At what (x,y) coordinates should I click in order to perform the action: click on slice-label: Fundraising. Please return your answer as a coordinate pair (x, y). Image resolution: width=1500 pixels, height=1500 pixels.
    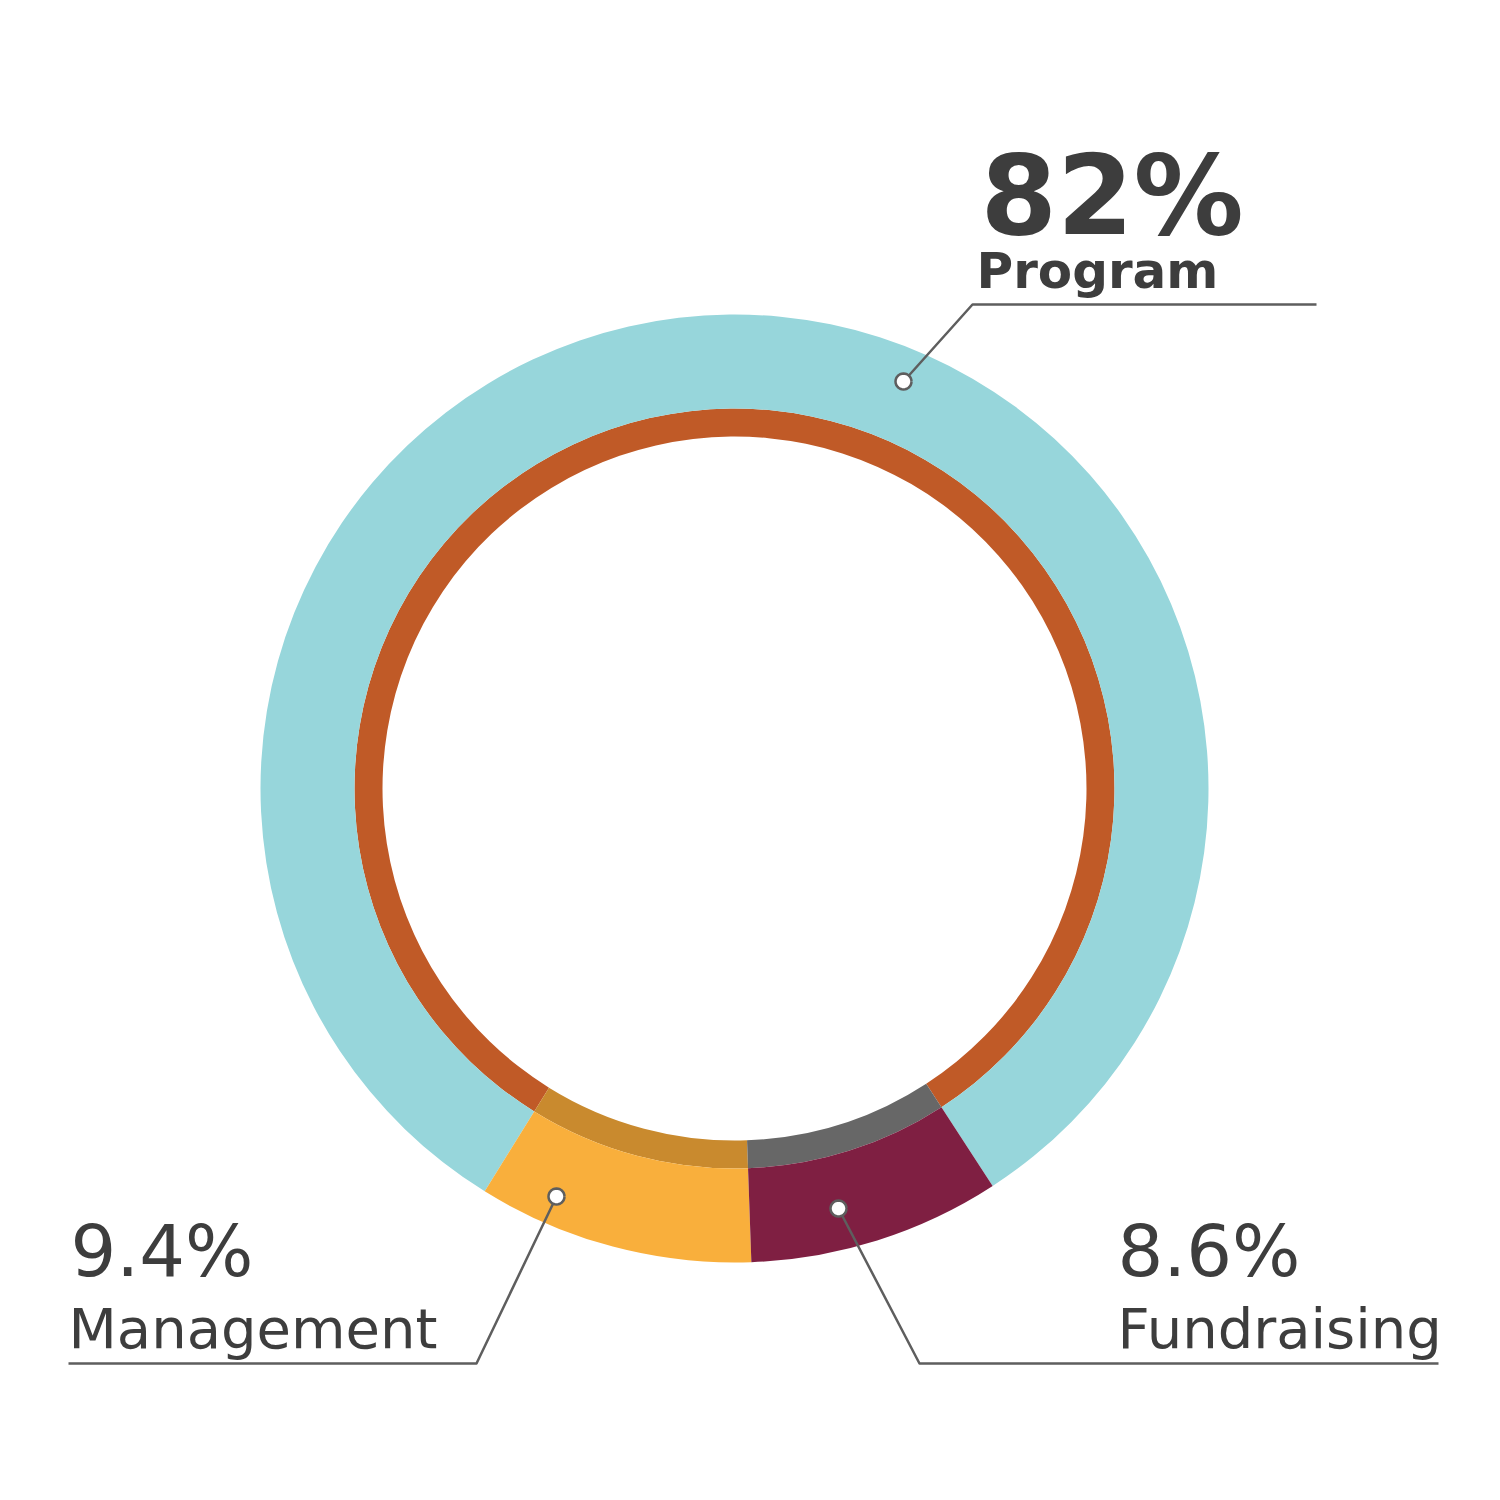
    Looking at the image, I should click on (1279, 1328).